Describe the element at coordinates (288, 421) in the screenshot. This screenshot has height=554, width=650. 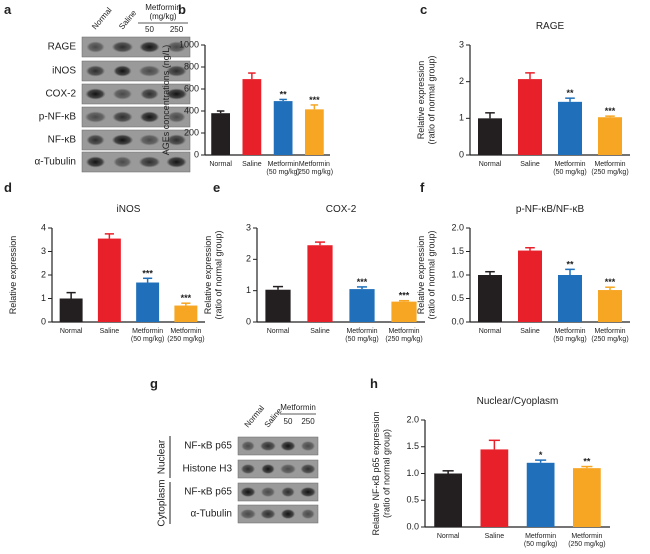
I see `lane-dose: 50` at that location.